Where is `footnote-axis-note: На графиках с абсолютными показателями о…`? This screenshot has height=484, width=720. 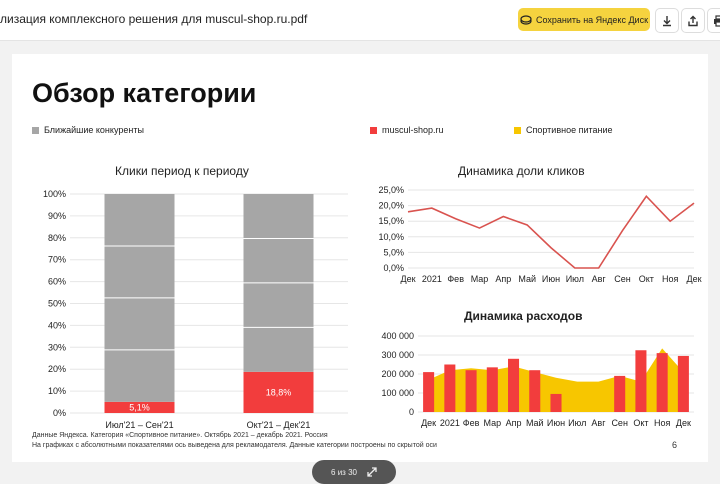
footnote-axis-note: На графиках с абсолютными показателями о… is located at coordinates (234, 445).